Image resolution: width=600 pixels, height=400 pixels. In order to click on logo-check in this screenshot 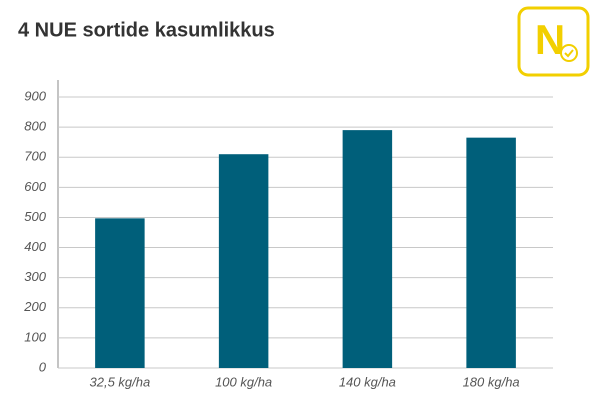, I will do `click(569, 53)`.